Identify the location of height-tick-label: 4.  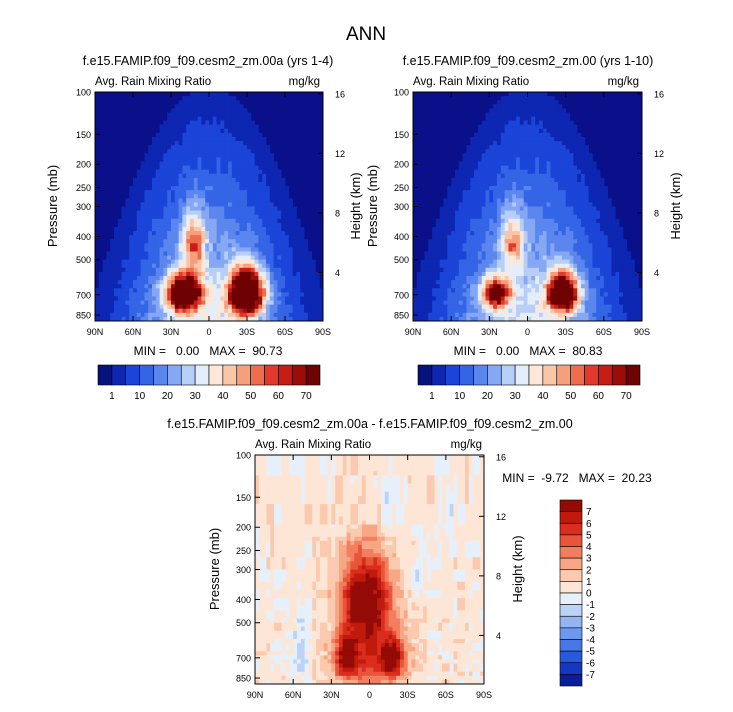
(656, 273).